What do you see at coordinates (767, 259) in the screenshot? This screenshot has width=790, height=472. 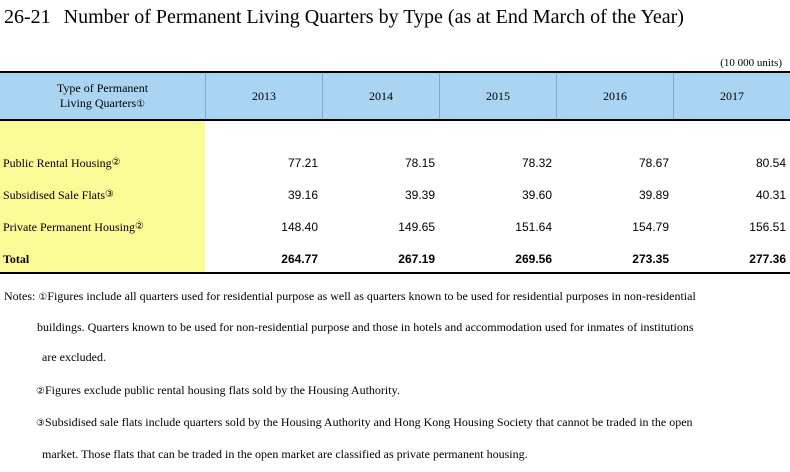 I see `value-cell: 277.36` at bounding box center [767, 259].